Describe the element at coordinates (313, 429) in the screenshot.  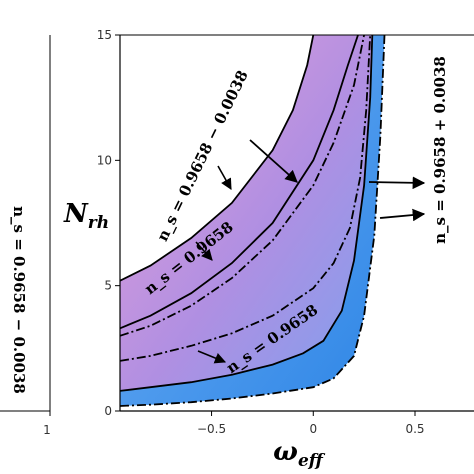
I see `x-tick-label: 0` at that location.